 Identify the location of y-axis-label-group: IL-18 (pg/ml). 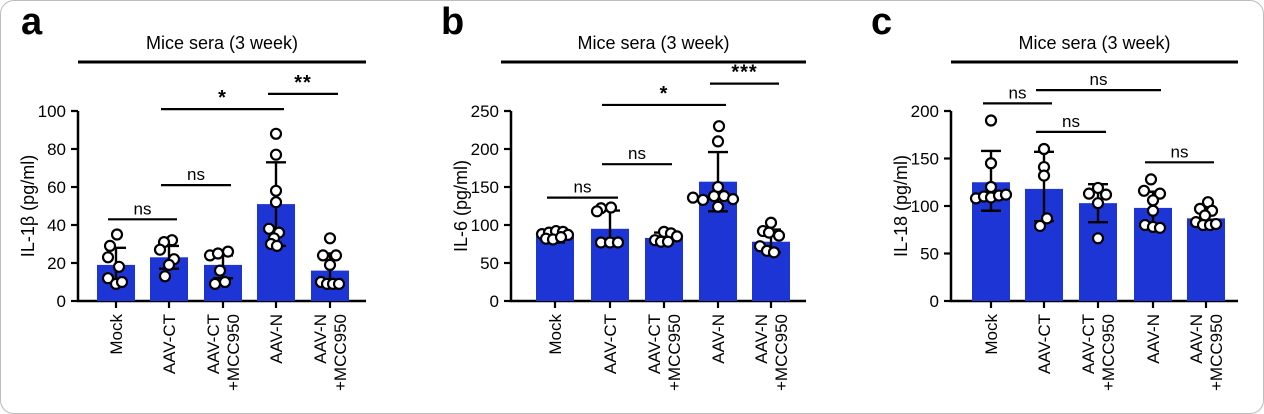
(901, 206).